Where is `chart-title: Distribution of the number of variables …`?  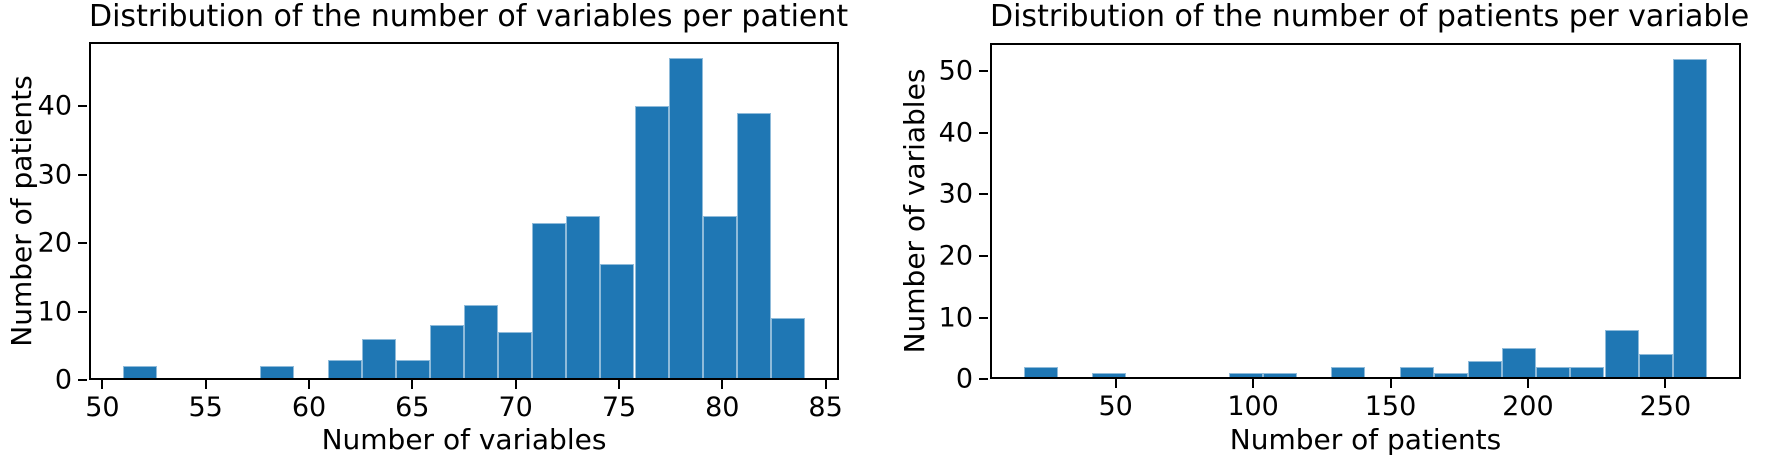 chart-title: Distribution of the number of variables … is located at coordinates (469, 17).